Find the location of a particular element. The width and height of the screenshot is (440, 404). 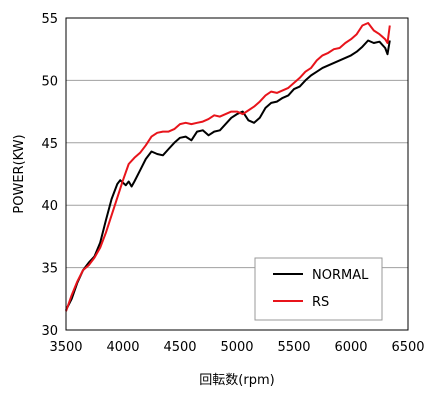

y-tick-label-5: 55 is located at coordinates (49, 19).